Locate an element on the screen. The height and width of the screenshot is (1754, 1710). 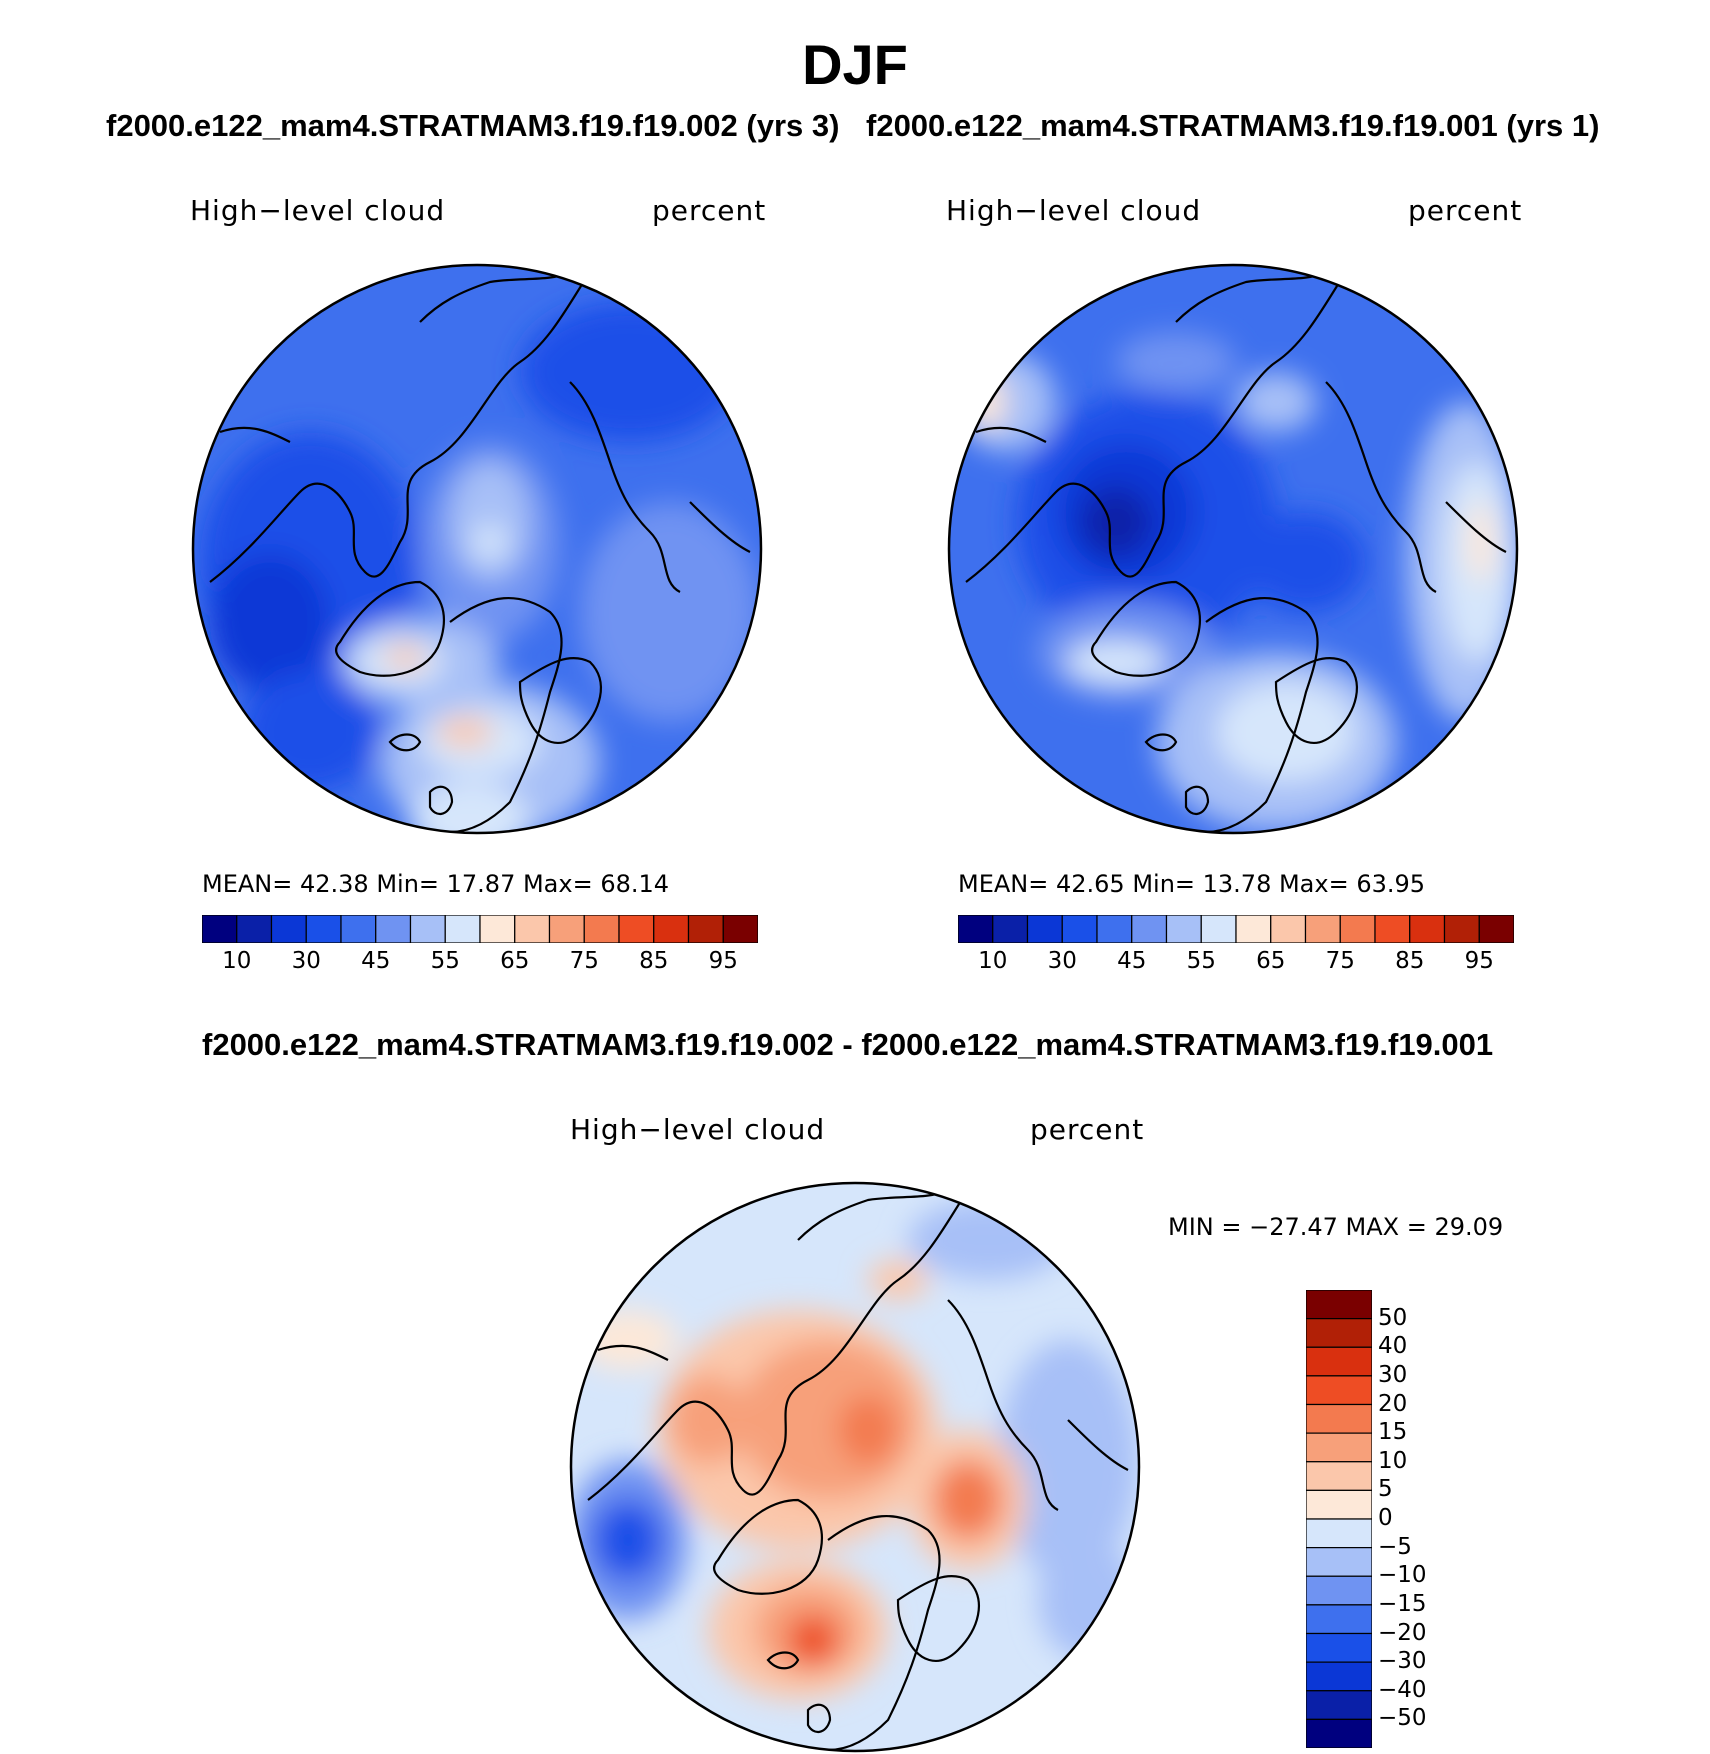
colorbar2-tick-label: 95 is located at coordinates (1479, 961).